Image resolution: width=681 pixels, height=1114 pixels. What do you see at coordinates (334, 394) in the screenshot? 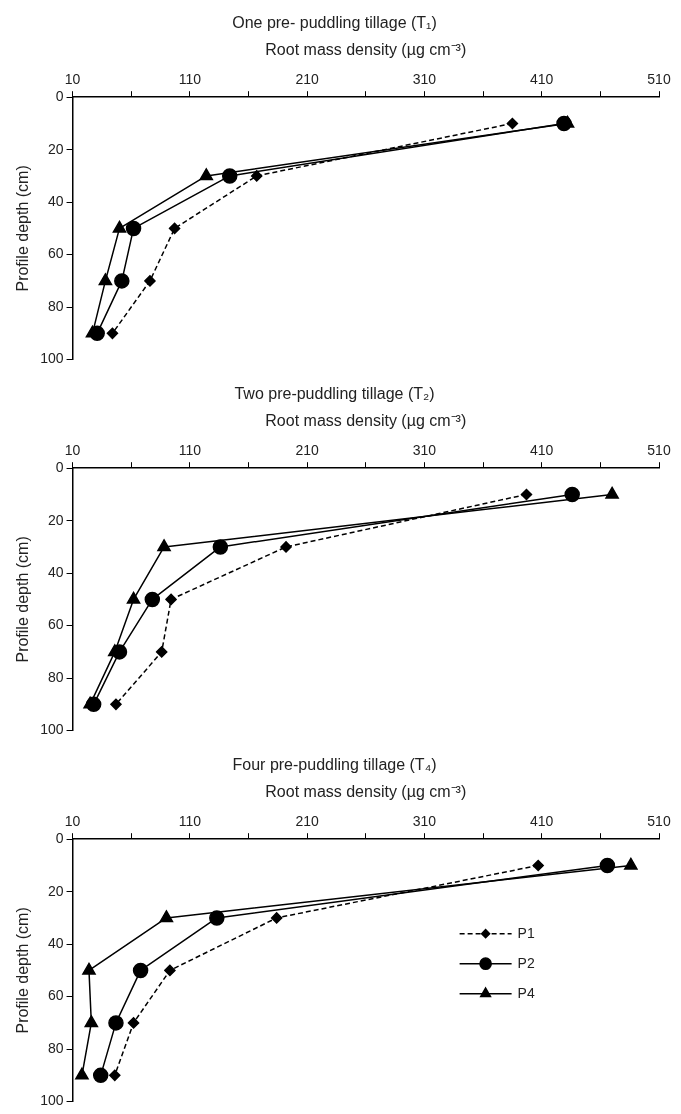
I see `chart-title: Two pre-puddling tillage (T₂)` at bounding box center [334, 394].